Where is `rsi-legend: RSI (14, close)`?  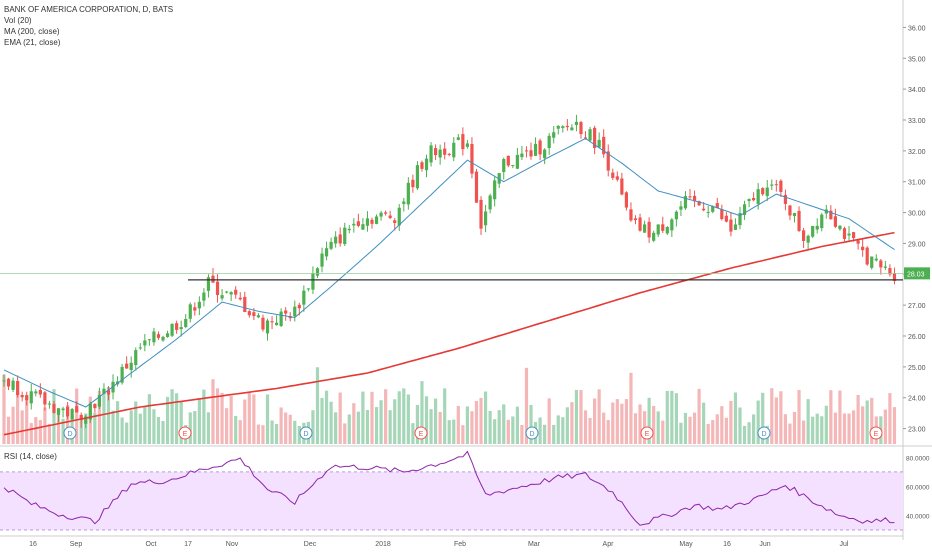
rsi-legend: RSI (14, close) is located at coordinates (30, 456).